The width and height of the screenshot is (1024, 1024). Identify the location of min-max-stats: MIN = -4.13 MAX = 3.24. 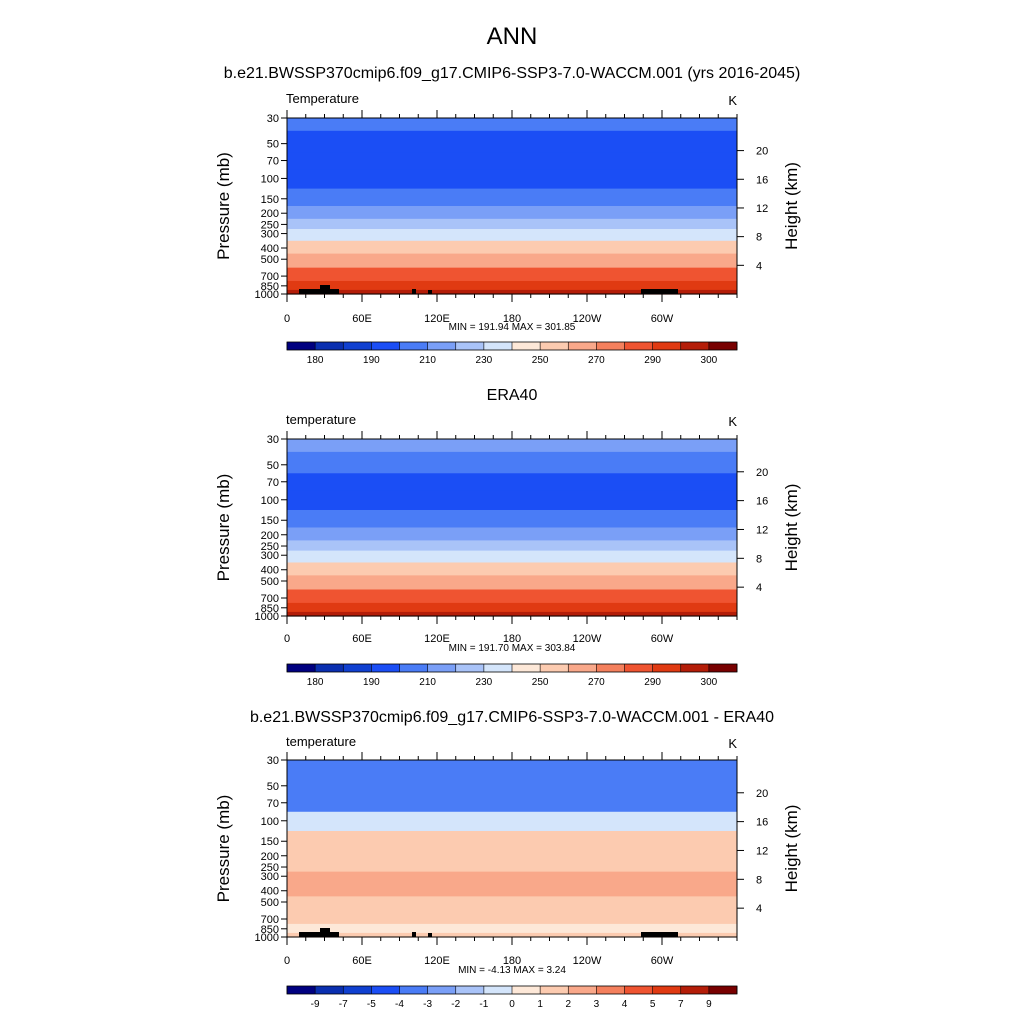
(512, 970).